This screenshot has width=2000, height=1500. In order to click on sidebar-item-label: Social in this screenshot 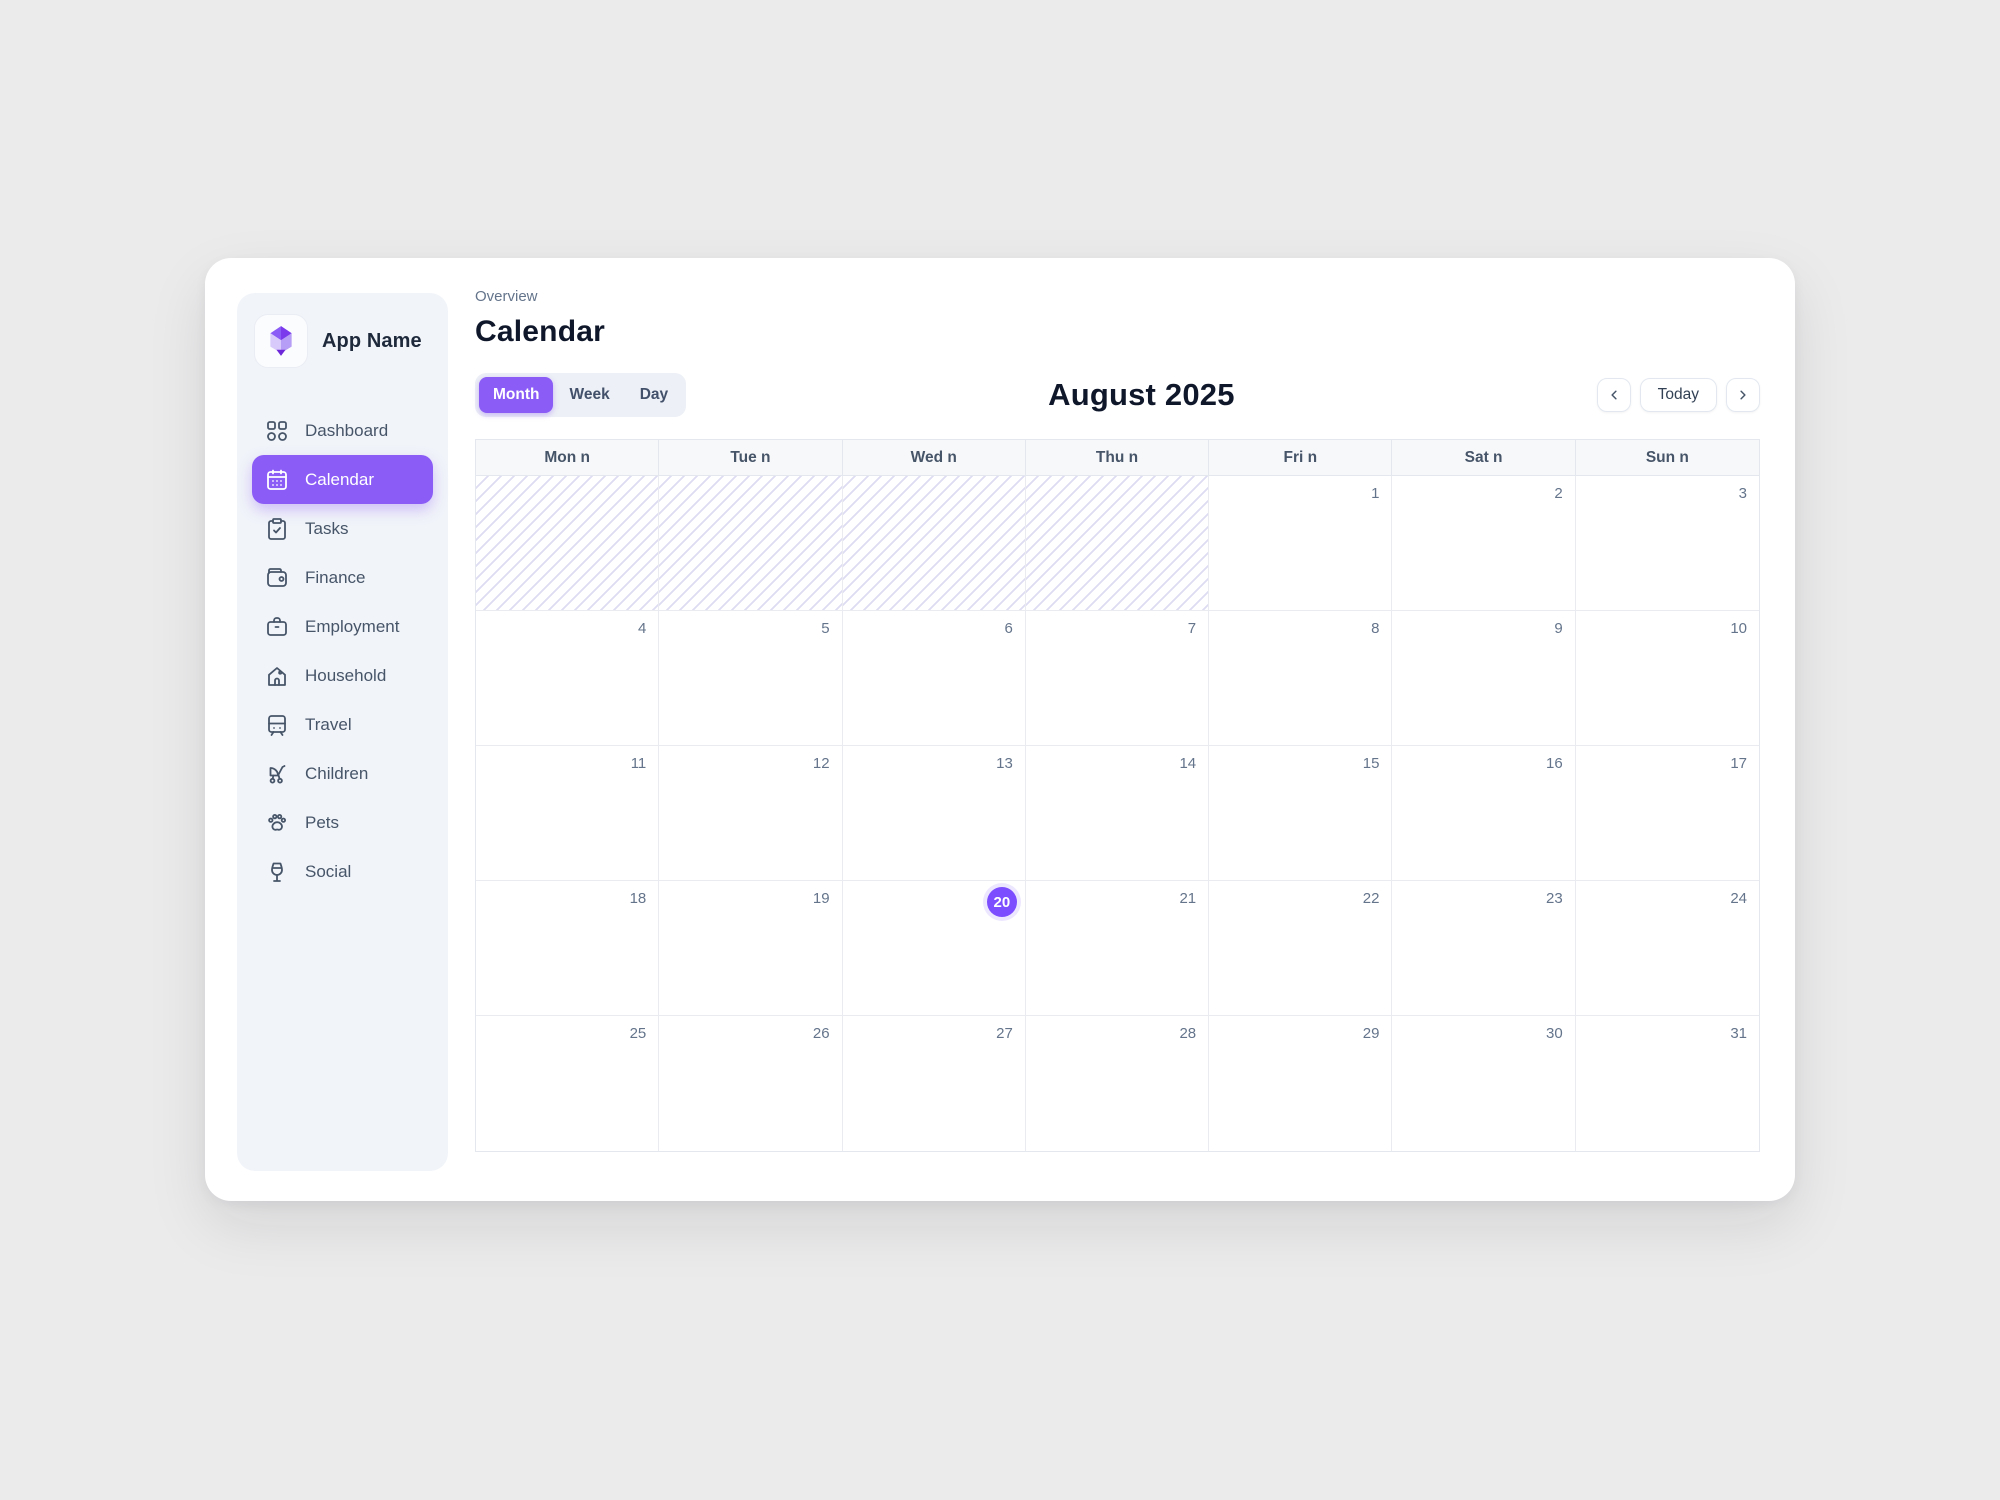, I will do `click(328, 871)`.